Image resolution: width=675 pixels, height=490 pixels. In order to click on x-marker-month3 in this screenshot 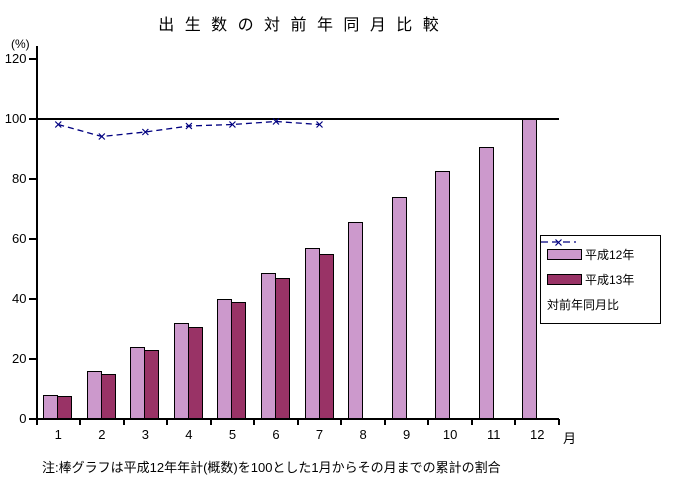, I will do `click(145, 132)`.